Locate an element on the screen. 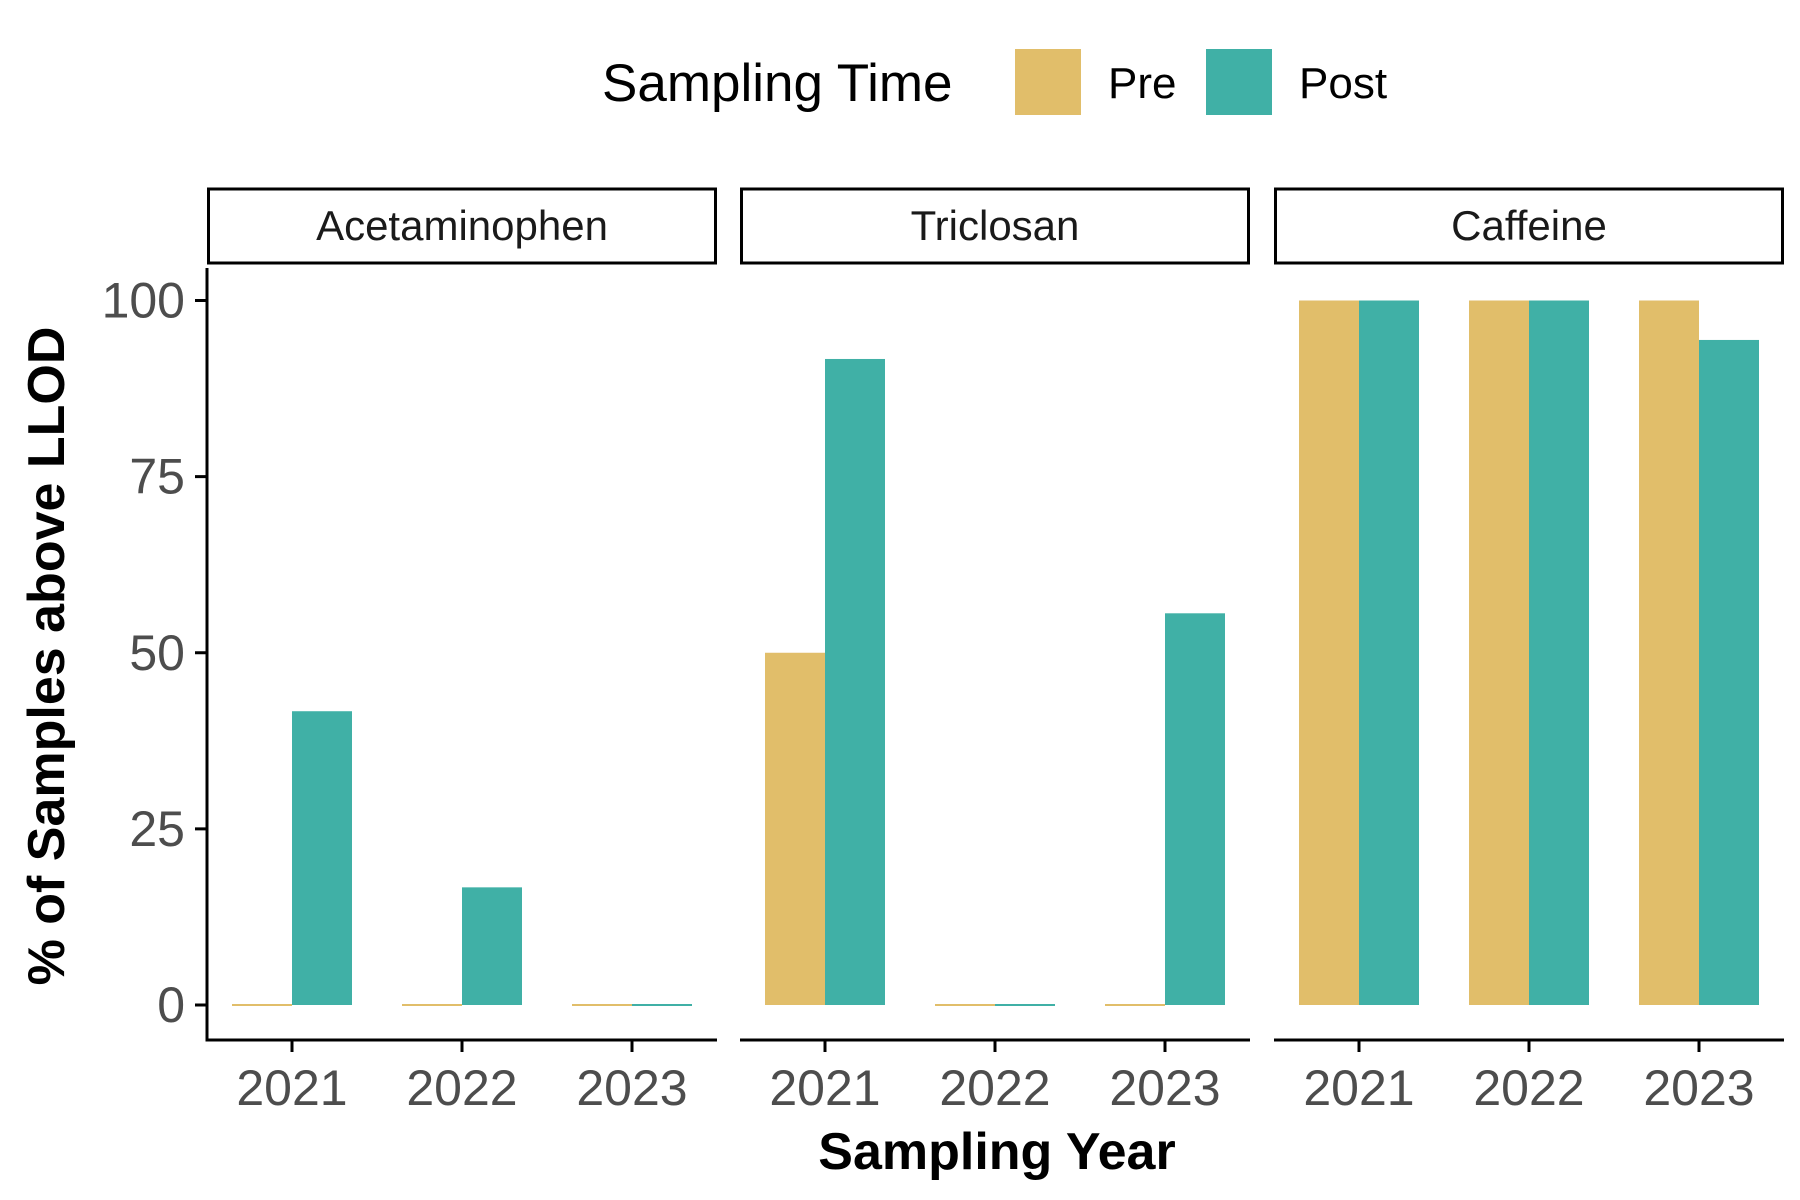  facet-strip-label: Triclosan is located at coordinates (995, 225).